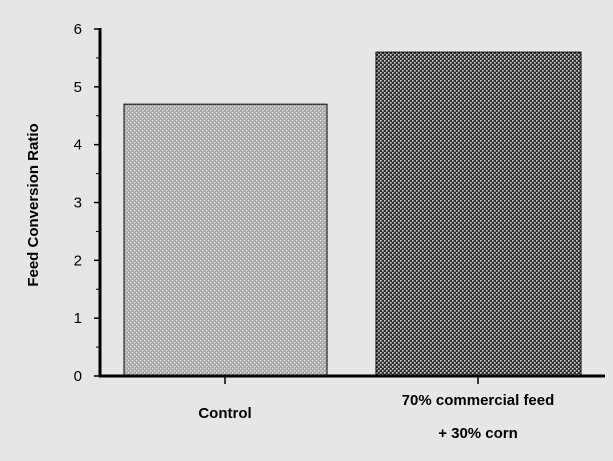 The image size is (613, 461). What do you see at coordinates (87, 203) in the screenshot?
I see `y-ticks-group: 0 1 2 3 4 5 6` at bounding box center [87, 203].